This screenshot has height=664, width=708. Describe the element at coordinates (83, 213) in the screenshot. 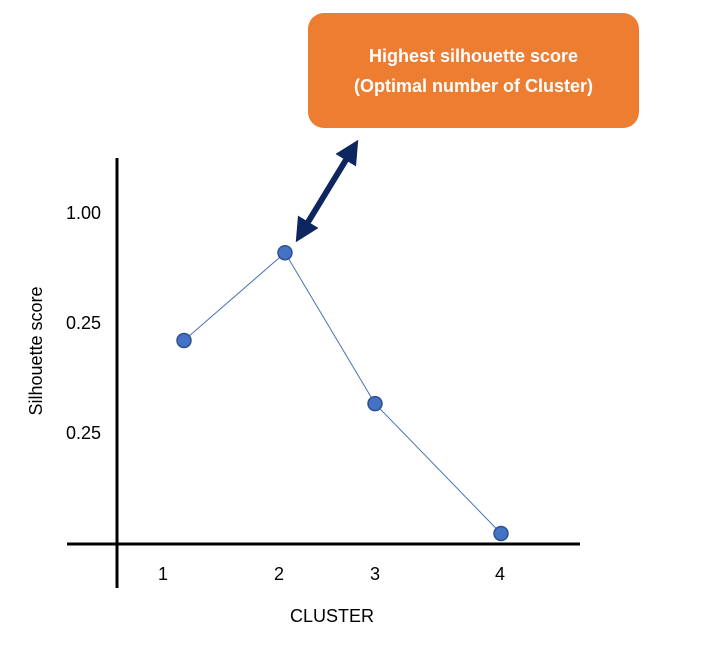

I see `y-tick-label: 1.00` at that location.